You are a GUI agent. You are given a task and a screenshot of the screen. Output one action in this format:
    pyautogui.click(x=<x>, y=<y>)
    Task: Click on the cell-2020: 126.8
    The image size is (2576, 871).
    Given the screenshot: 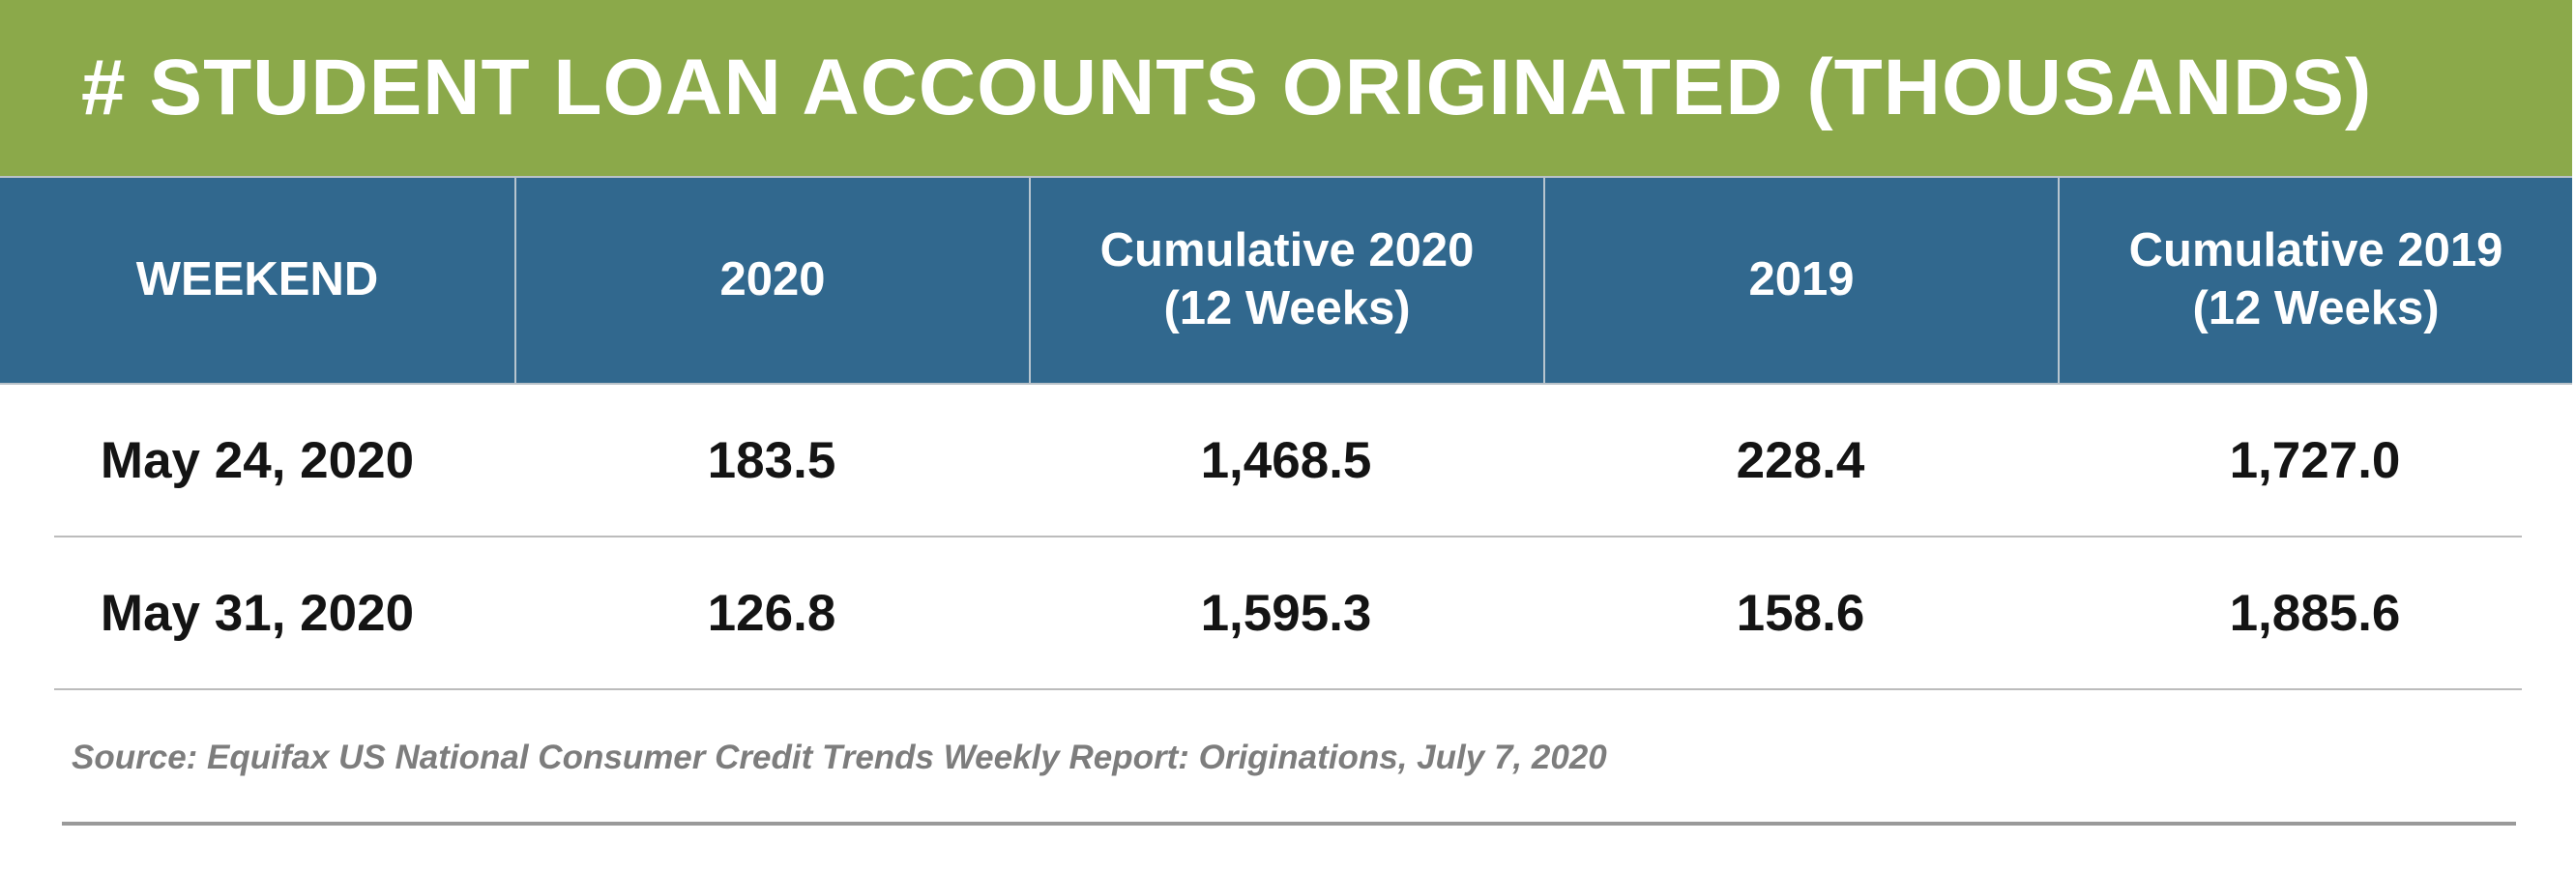 What is the action you would take?
    pyautogui.click(x=771, y=613)
    